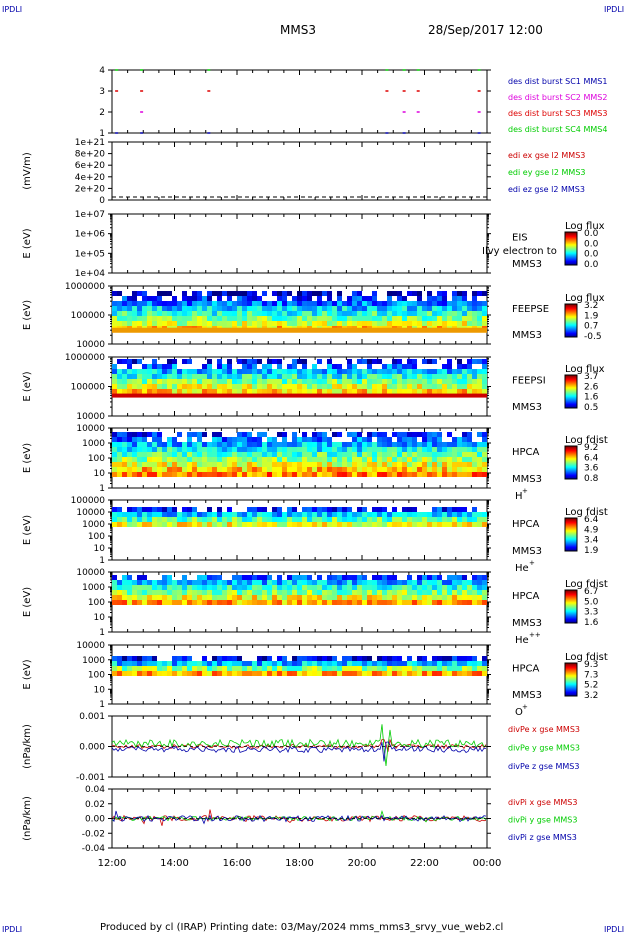 The height and width of the screenshot is (934, 630). What do you see at coordinates (591, 551) in the screenshot?
I see `colorbar-tick-label: 1.9` at bounding box center [591, 551].